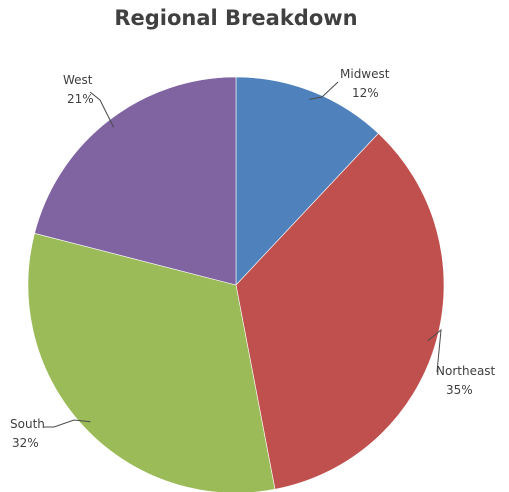 This screenshot has width=509, height=492. I want to click on slice-value-northeast: 35%, so click(459, 390).